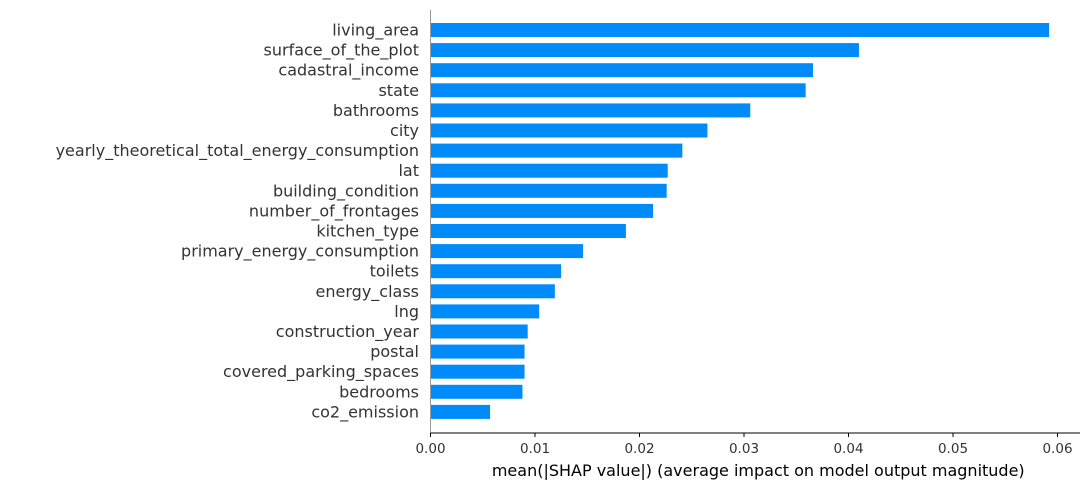 Image resolution: width=1090 pixels, height=490 pixels. I want to click on x-ticks: 0.00 0.01 0.02 0.03 0.04 0.05 0.06, so click(744, 445).